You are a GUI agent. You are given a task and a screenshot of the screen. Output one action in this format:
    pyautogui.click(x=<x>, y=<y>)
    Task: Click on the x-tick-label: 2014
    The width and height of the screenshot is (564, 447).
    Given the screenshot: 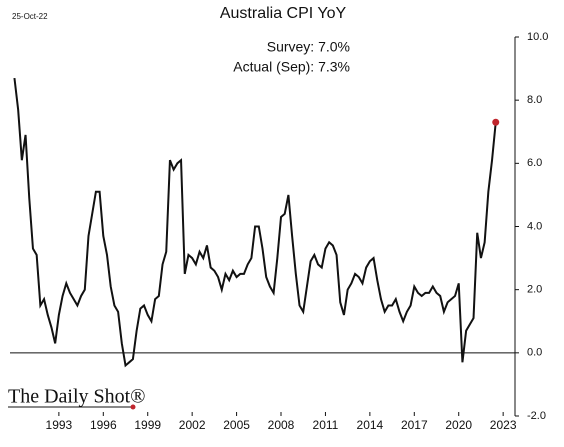 What is the action you would take?
    pyautogui.click(x=370, y=425)
    